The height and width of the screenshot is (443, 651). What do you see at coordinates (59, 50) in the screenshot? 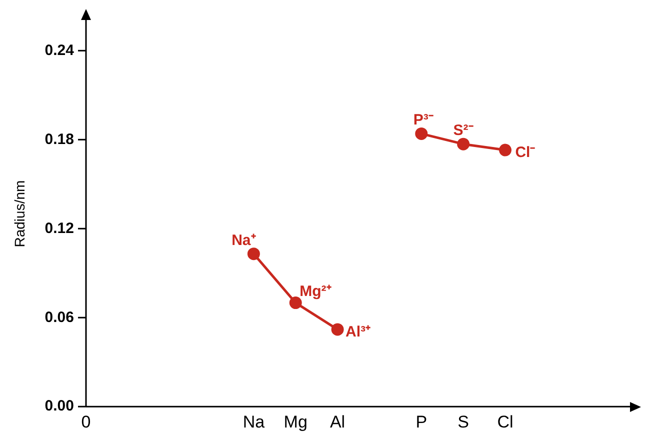
I see `y-tick-label: 0.24` at bounding box center [59, 50].